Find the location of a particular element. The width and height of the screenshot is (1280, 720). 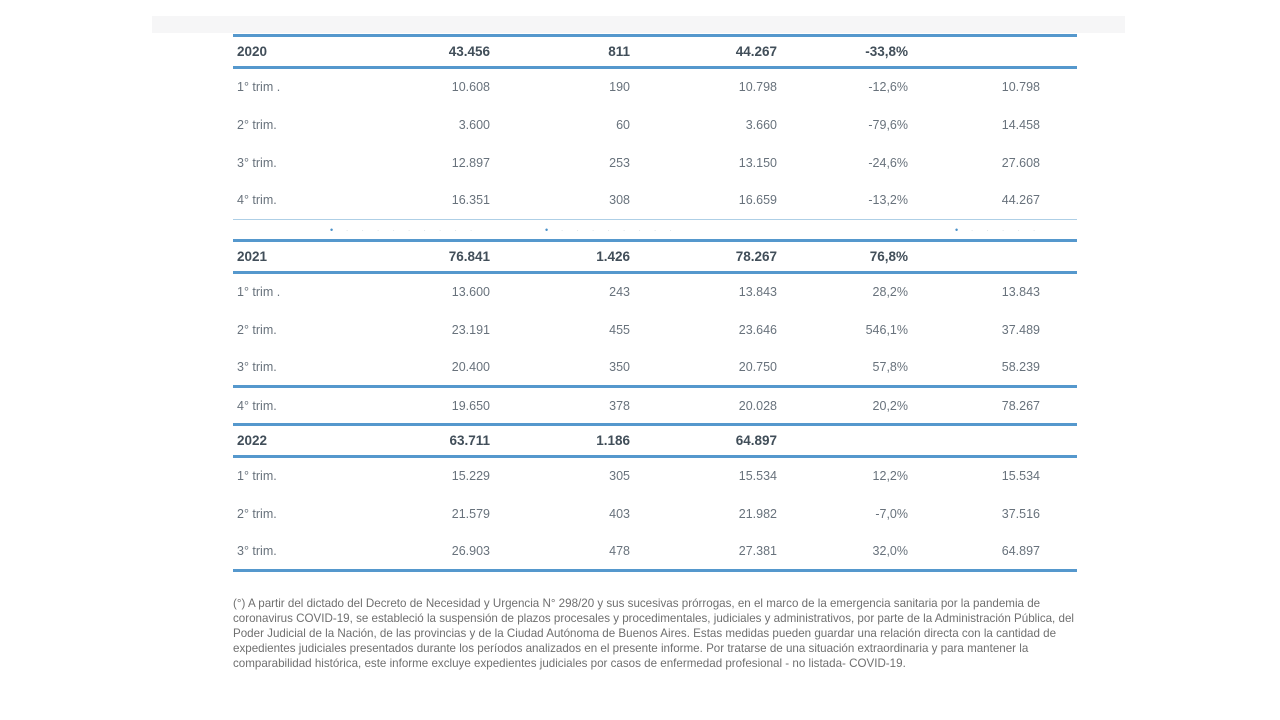

cell: 455 is located at coordinates (619, 329).